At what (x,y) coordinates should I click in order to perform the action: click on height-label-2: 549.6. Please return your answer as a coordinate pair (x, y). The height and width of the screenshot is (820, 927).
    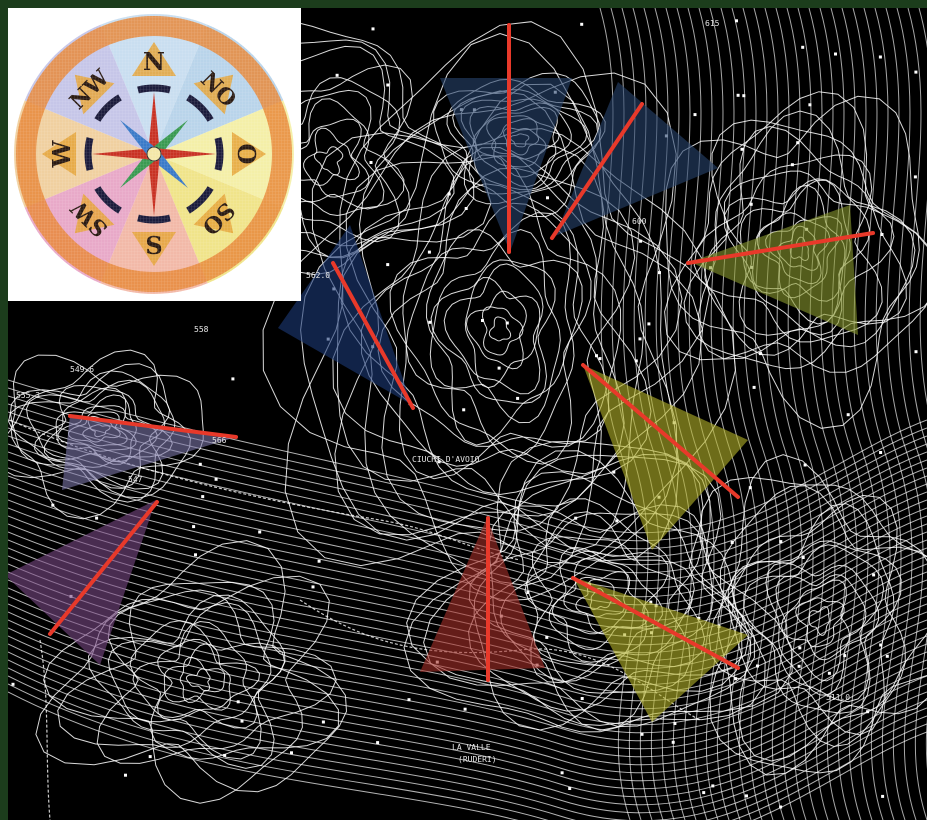
    Looking at the image, I should click on (82, 369).